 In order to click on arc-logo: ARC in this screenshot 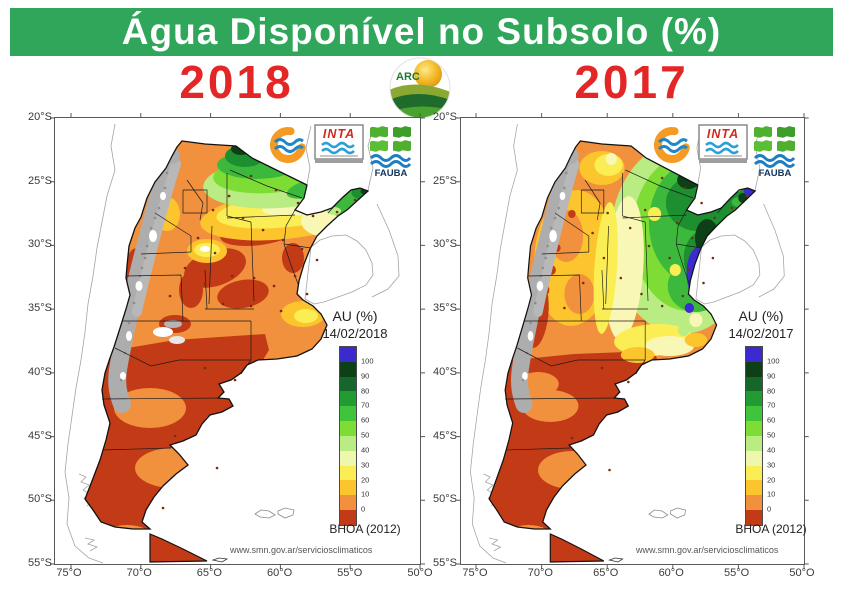, I will do `click(420, 88)`.